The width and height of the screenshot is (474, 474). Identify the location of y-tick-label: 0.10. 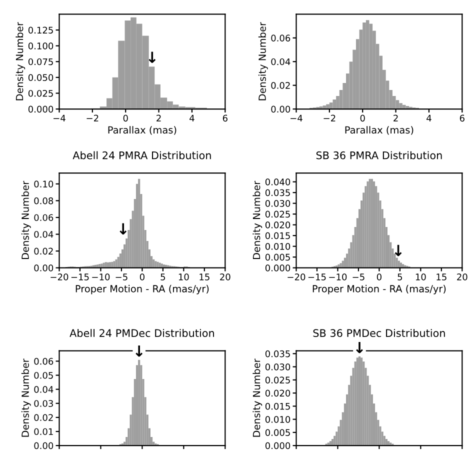
(44, 184).